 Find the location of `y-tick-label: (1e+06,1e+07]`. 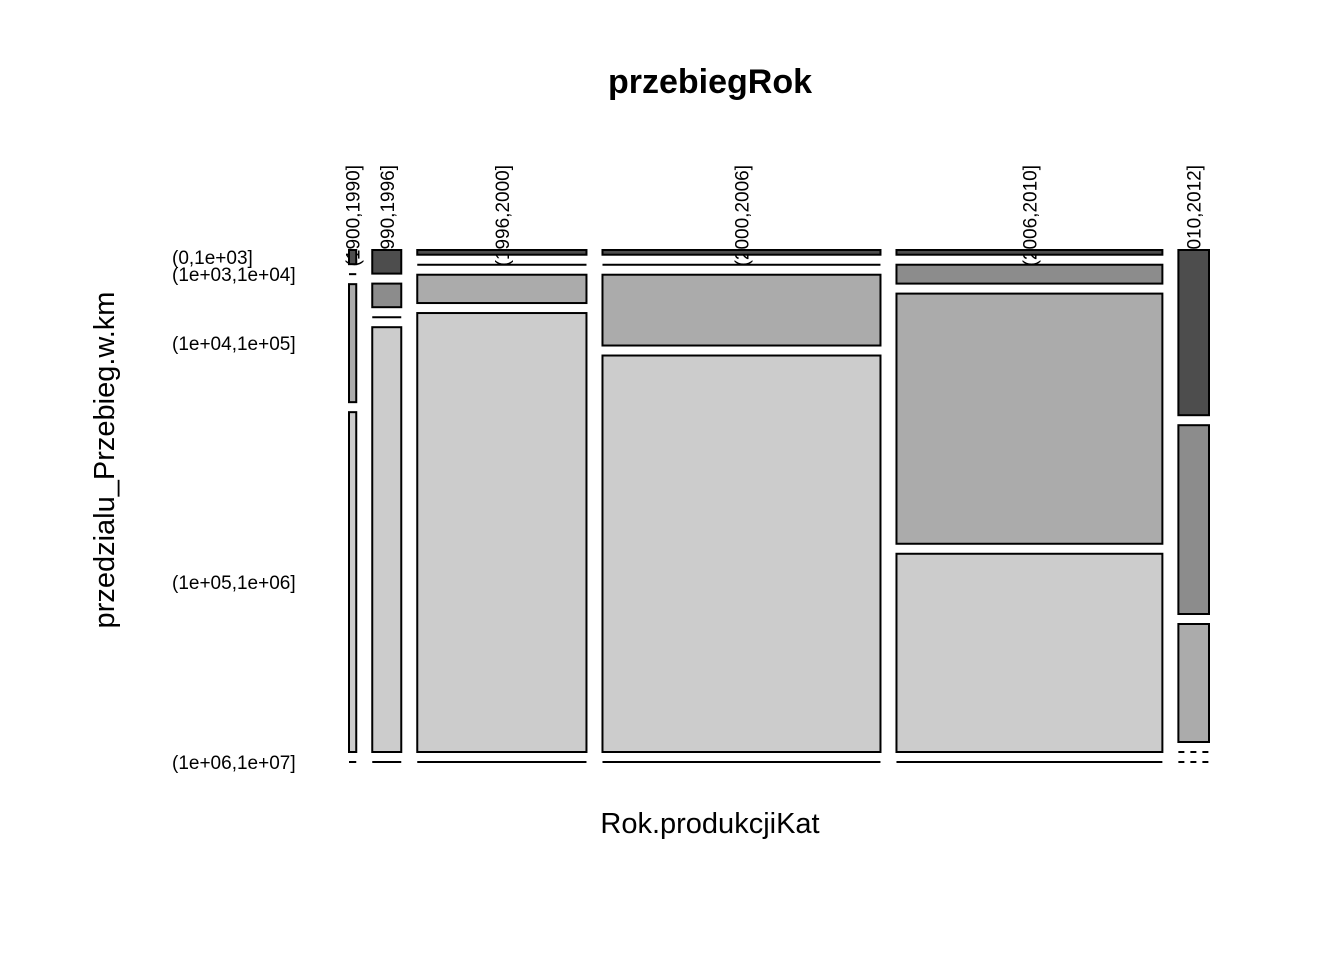

y-tick-label: (1e+06,1e+07] is located at coordinates (234, 763).